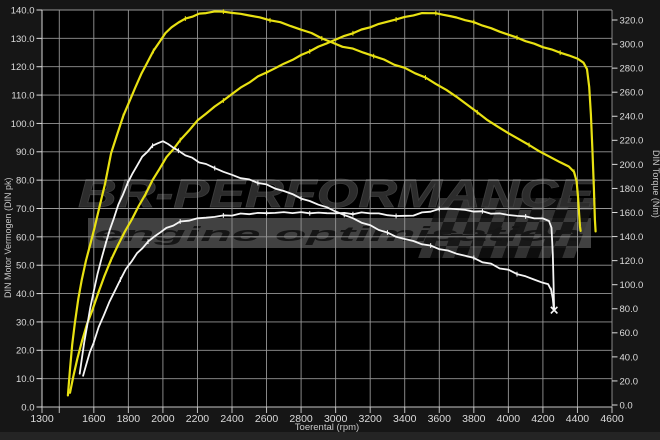 The image size is (660, 440). I want to click on y-right-tick-label: 140.0, so click(632, 237).